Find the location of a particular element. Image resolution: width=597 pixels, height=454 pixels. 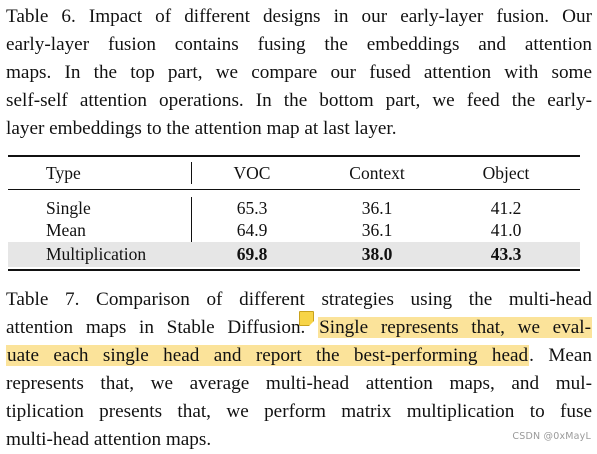

cell-context: 38.0 is located at coordinates (377, 254).